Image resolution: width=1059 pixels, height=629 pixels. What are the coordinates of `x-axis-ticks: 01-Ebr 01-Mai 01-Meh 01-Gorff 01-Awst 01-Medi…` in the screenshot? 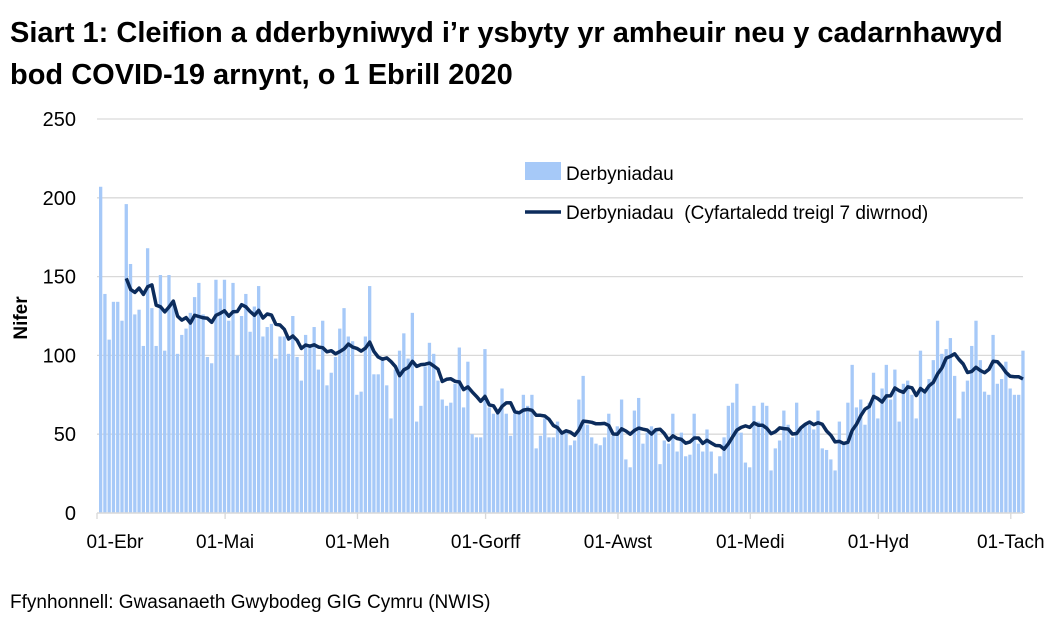 It's located at (565, 533).